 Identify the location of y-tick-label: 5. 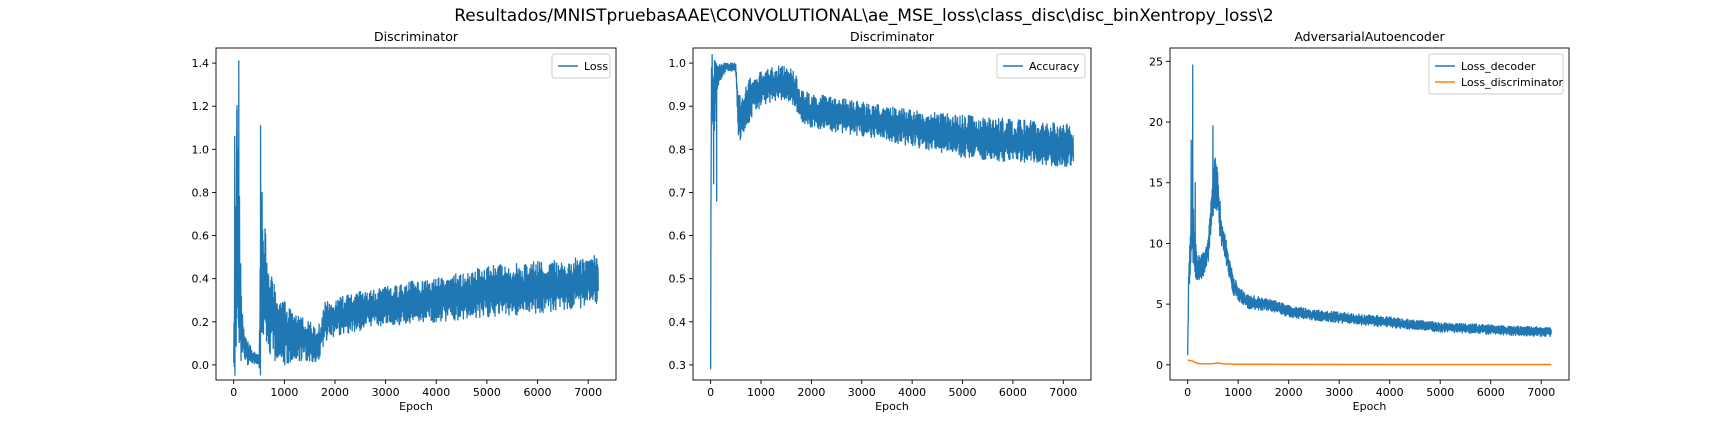
(1159, 304).